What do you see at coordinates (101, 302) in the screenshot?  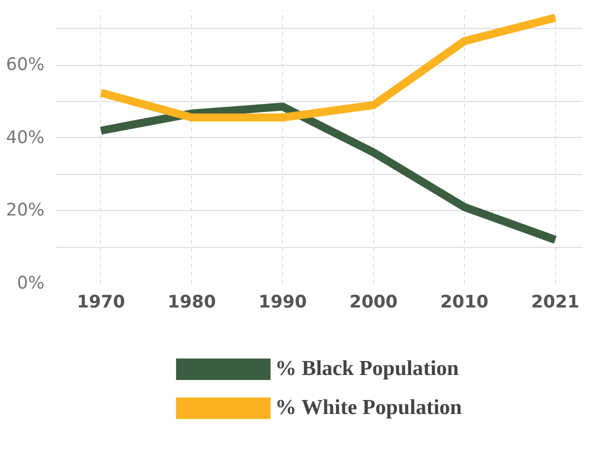 I see `x-tick-label: 1970` at bounding box center [101, 302].